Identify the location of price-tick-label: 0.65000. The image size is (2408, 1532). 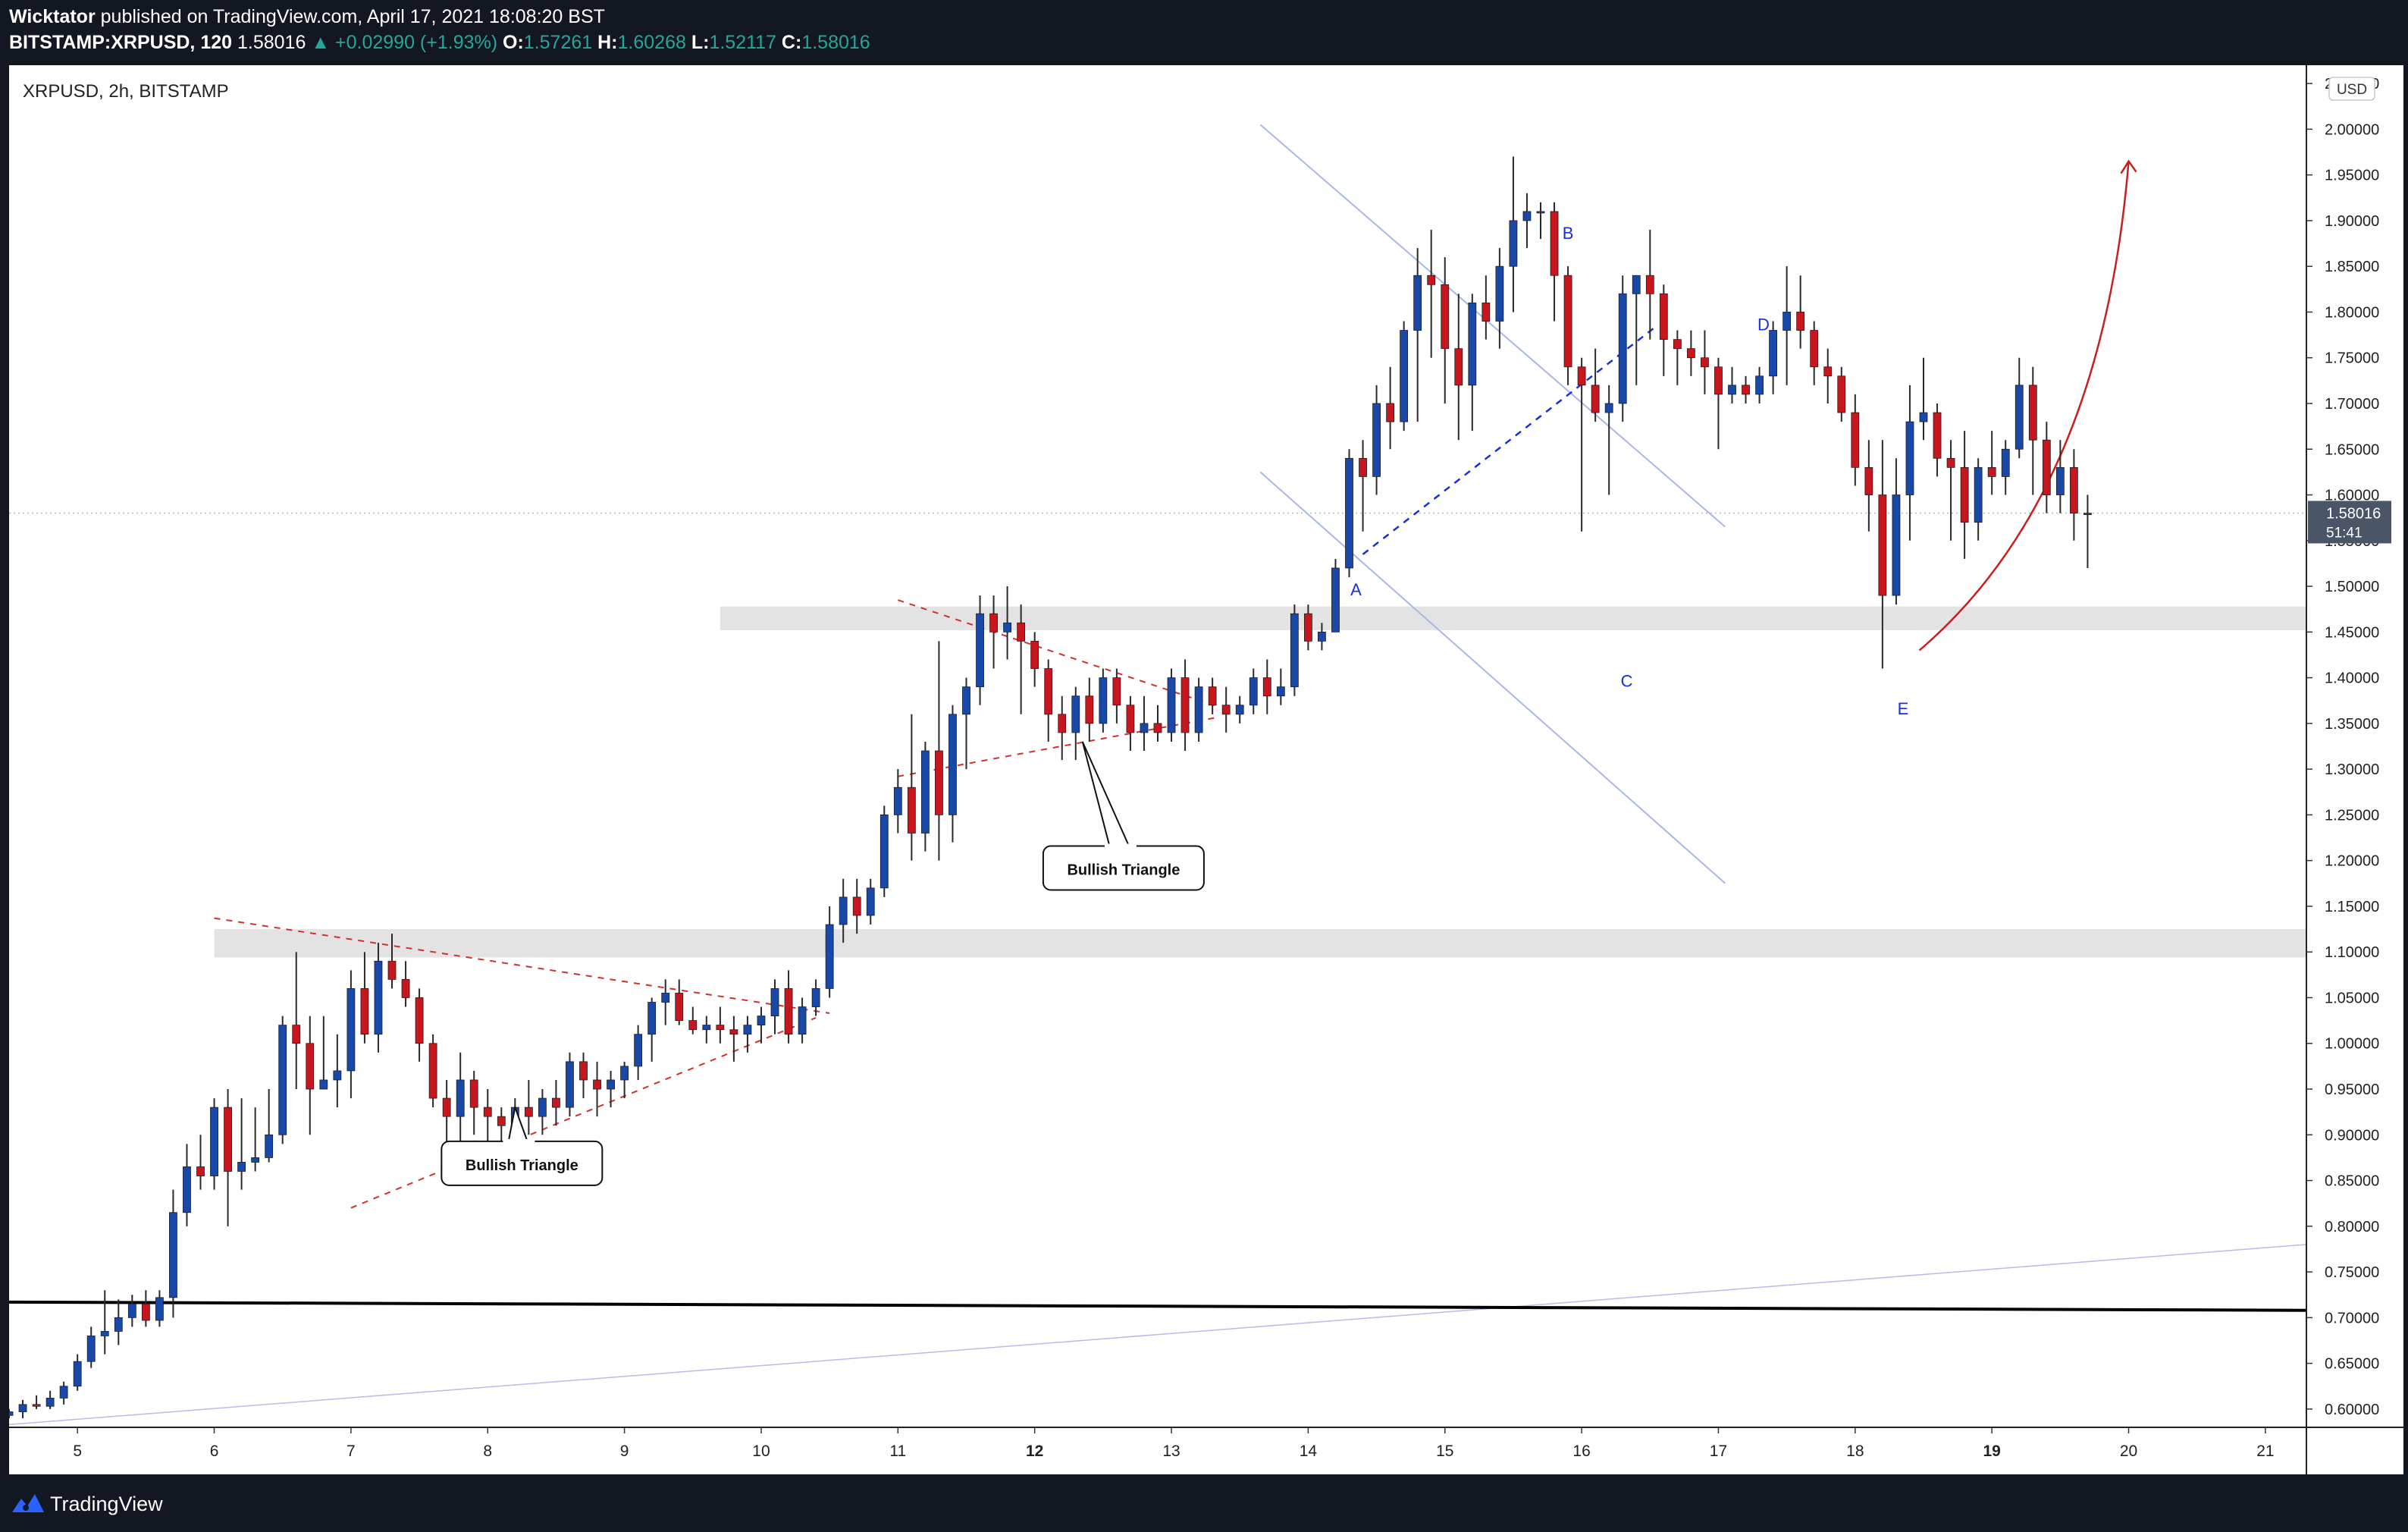
(2352, 1364).